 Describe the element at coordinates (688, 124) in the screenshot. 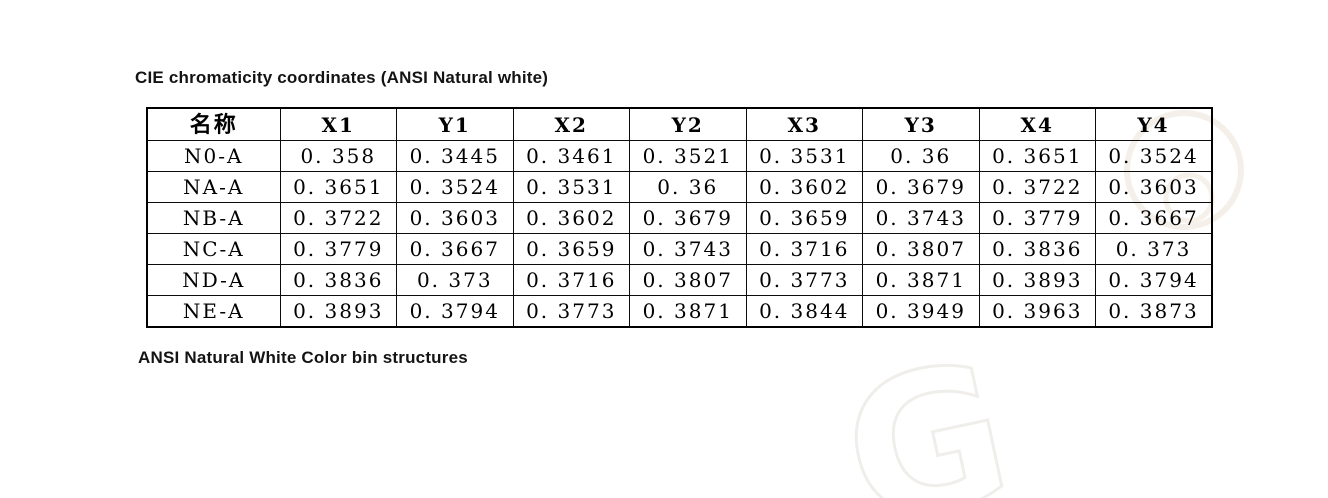

I see `column-header-y2: Y2` at that location.